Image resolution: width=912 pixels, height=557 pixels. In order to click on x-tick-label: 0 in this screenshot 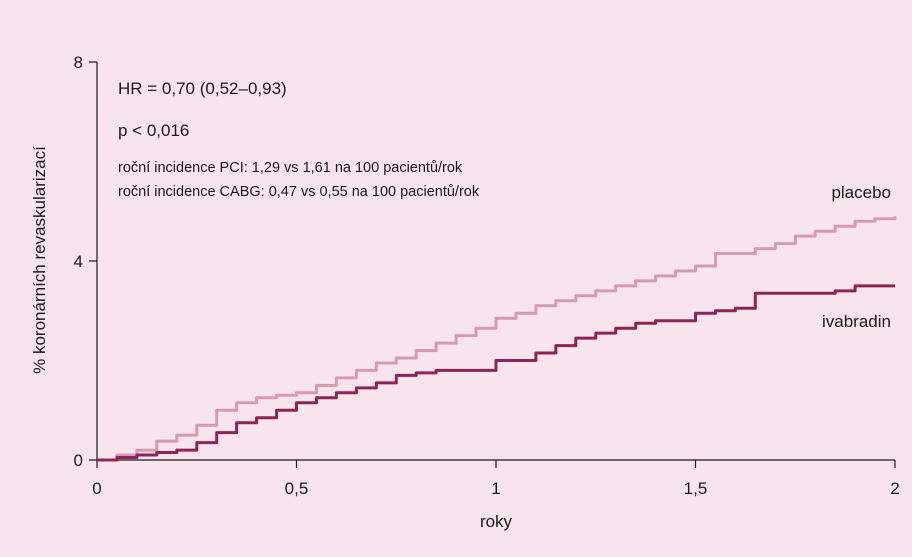, I will do `click(96, 488)`.